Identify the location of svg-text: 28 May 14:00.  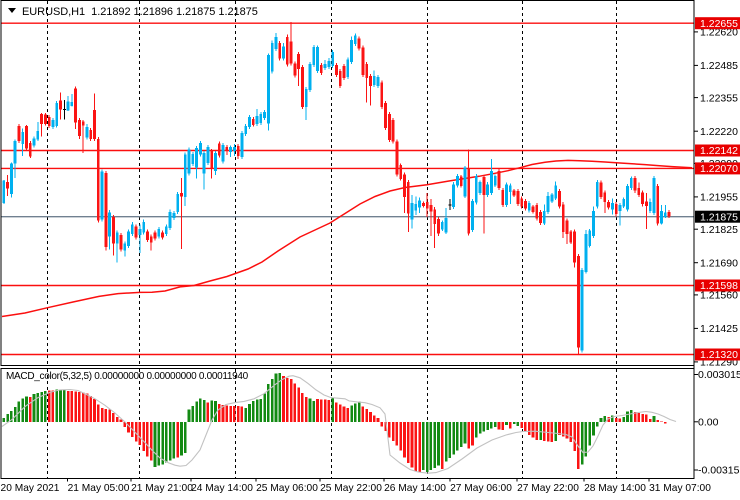
(615, 488).